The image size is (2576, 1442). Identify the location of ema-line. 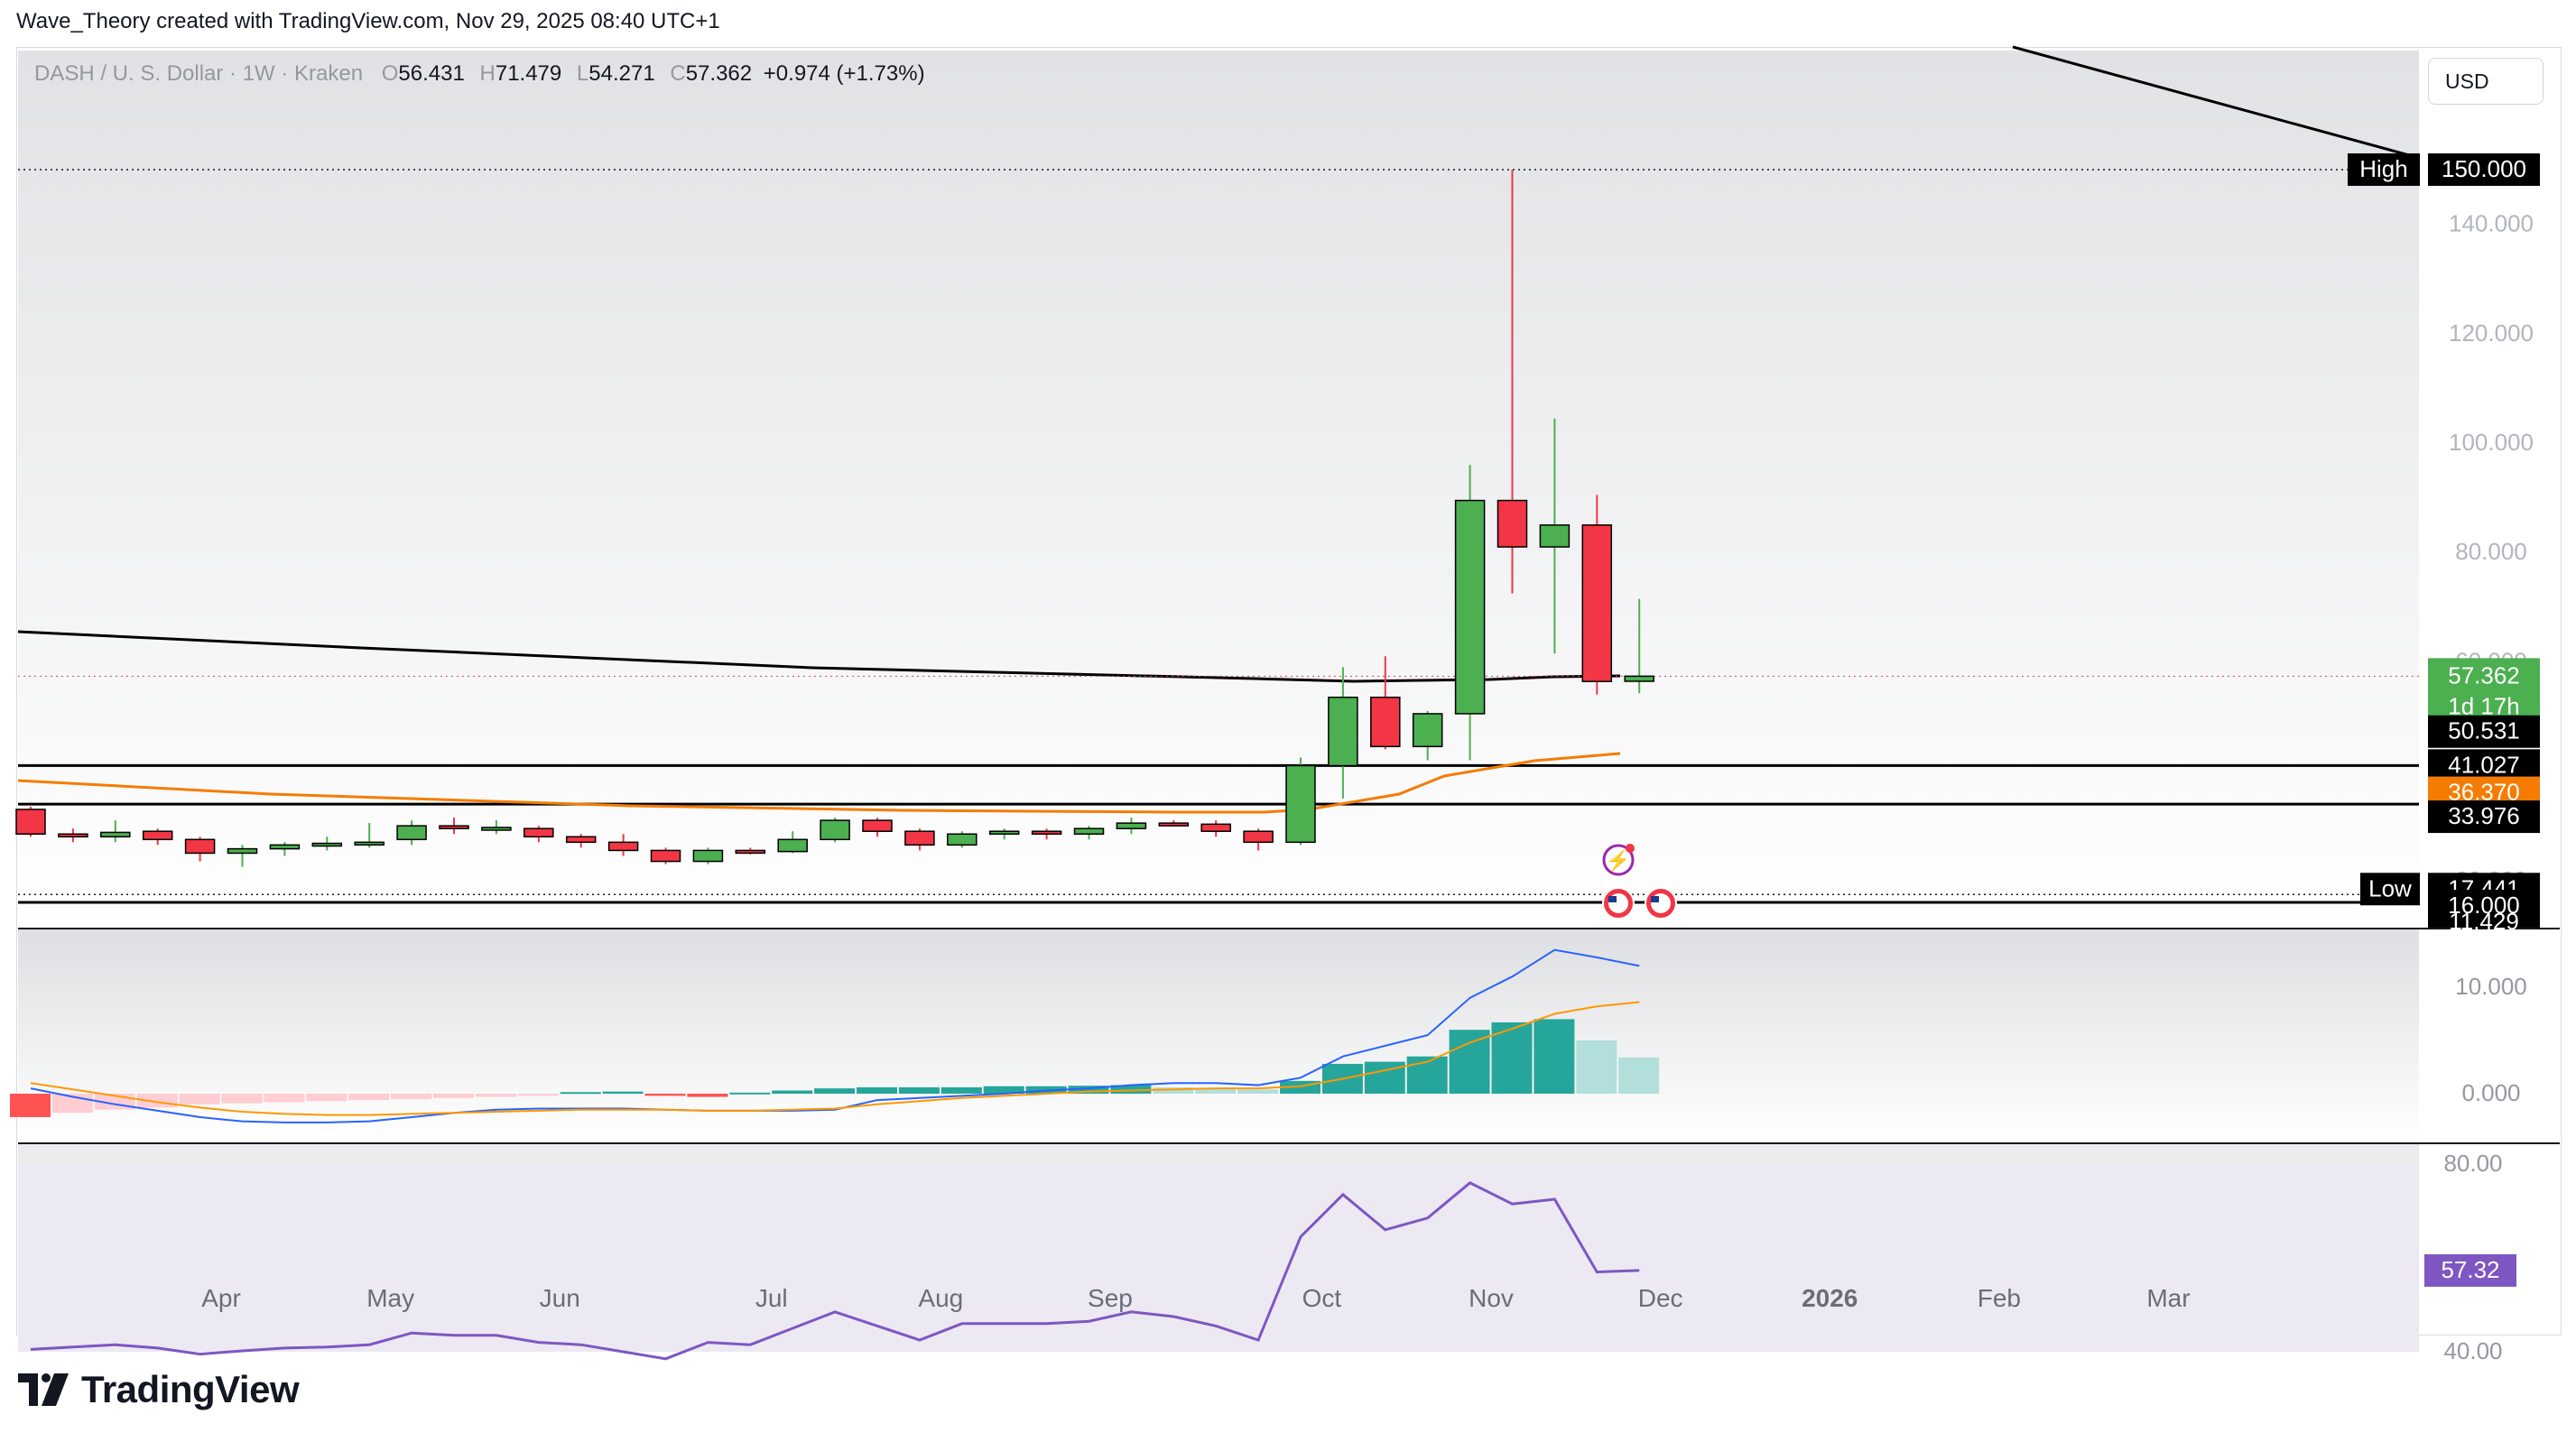
(819, 783).